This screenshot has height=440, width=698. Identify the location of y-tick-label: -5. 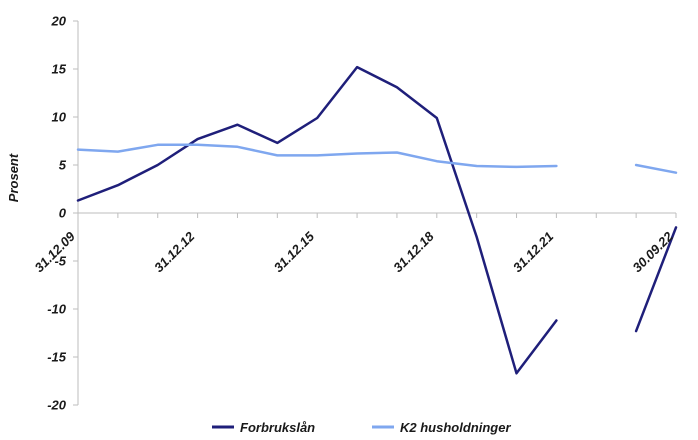
(60, 261).